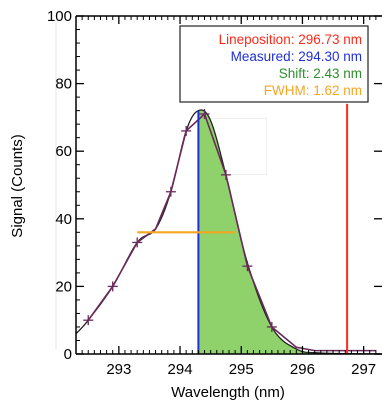 The width and height of the screenshot is (382, 407). Describe the element at coordinates (63, 286) in the screenshot. I see `y-tick-label: 20` at that location.